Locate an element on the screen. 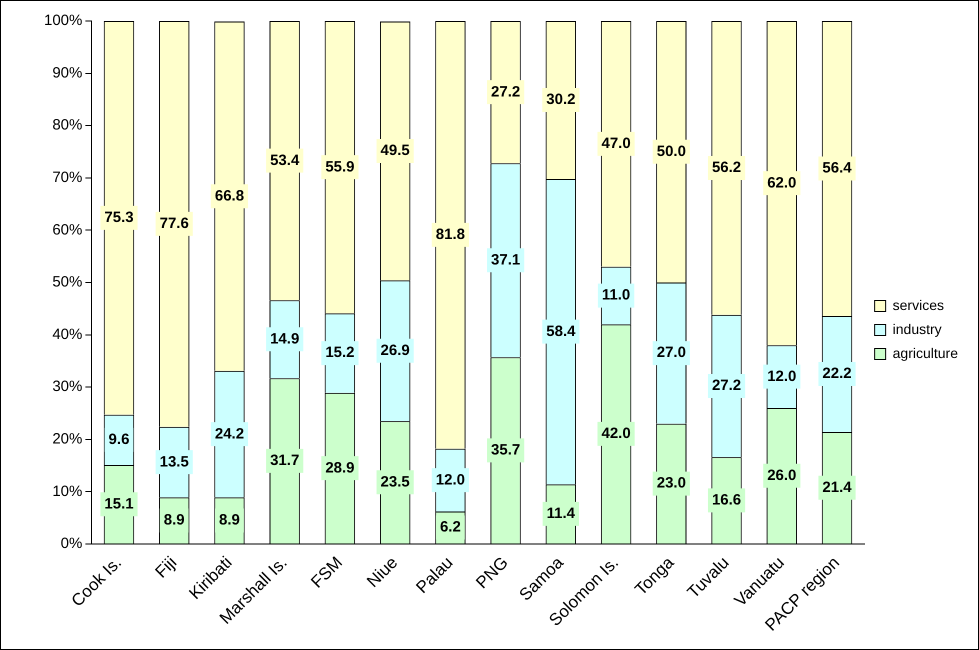  x-tick-label: Fiji is located at coordinates (166, 567).